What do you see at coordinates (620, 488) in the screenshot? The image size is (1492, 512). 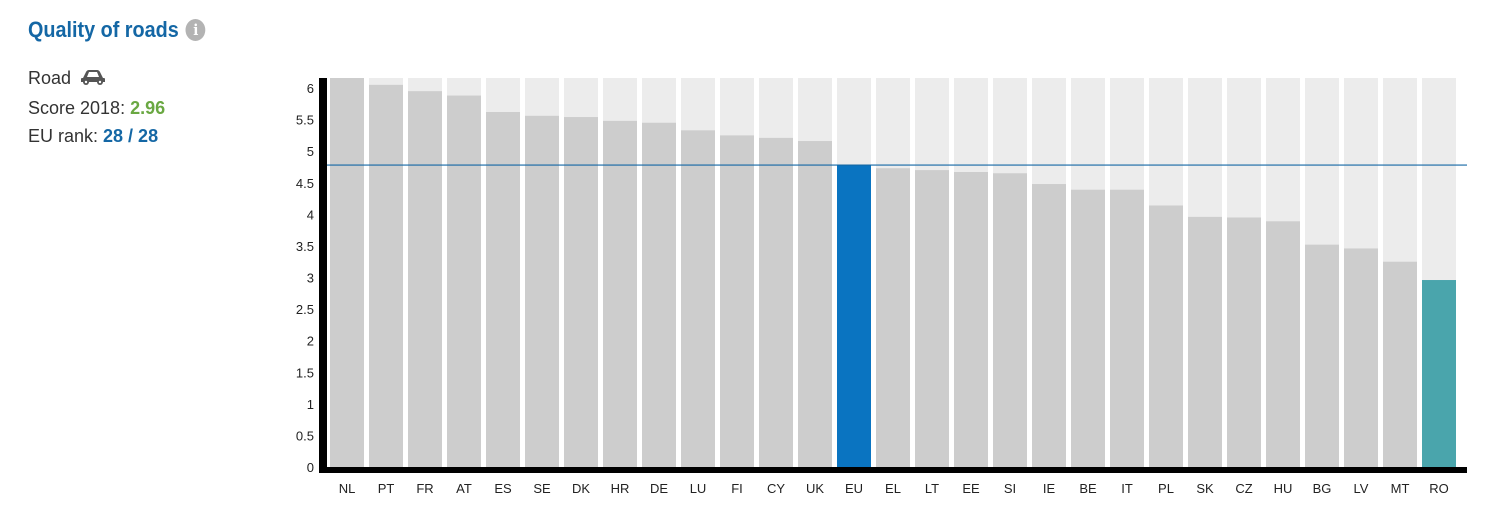 I see `x-tick-label-hr: HR` at bounding box center [620, 488].